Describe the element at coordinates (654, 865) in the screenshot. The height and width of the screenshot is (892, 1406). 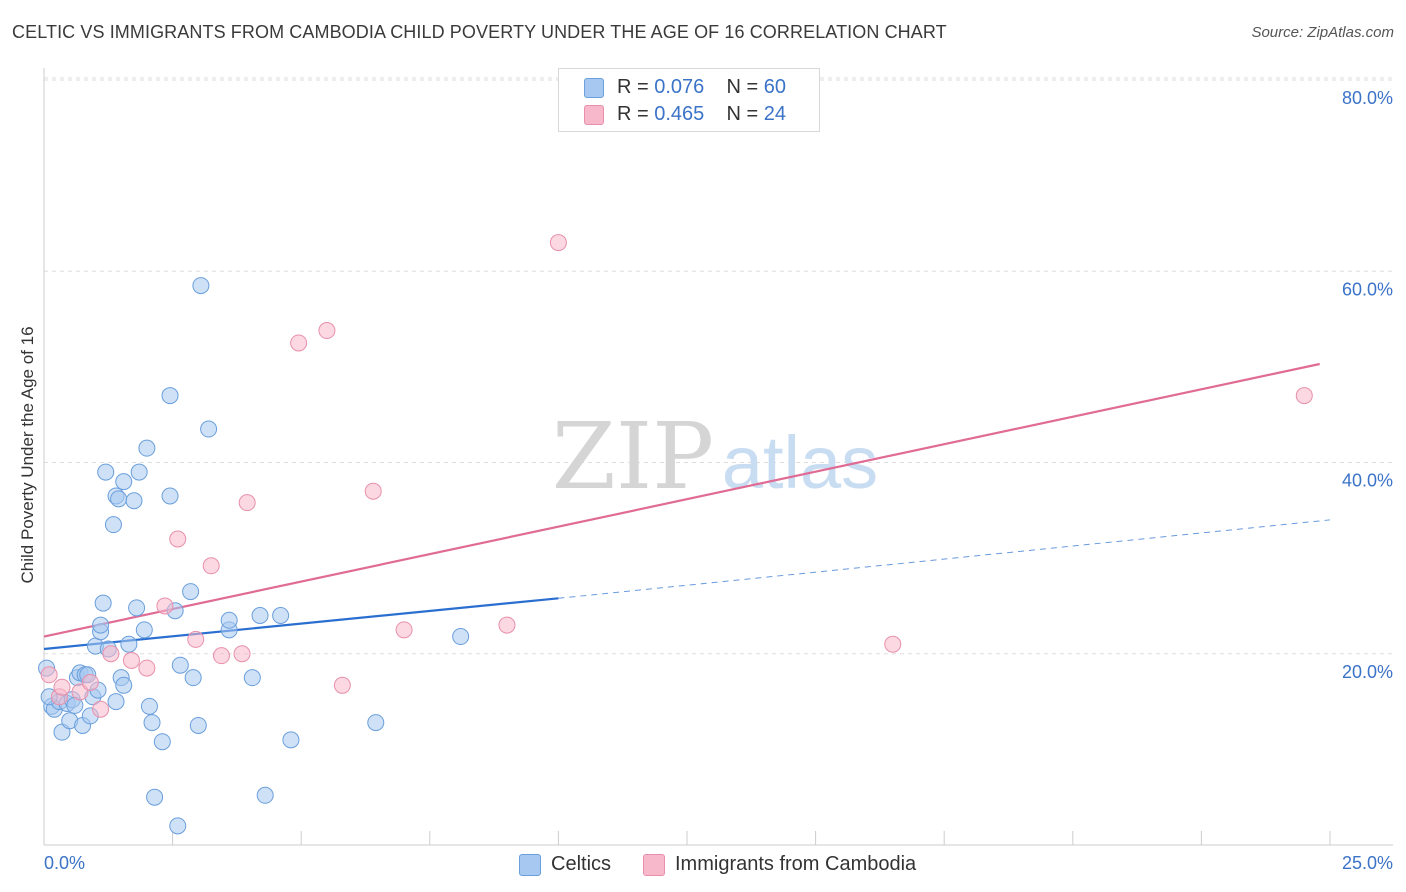
I see `series-swatch-cambodia` at that location.